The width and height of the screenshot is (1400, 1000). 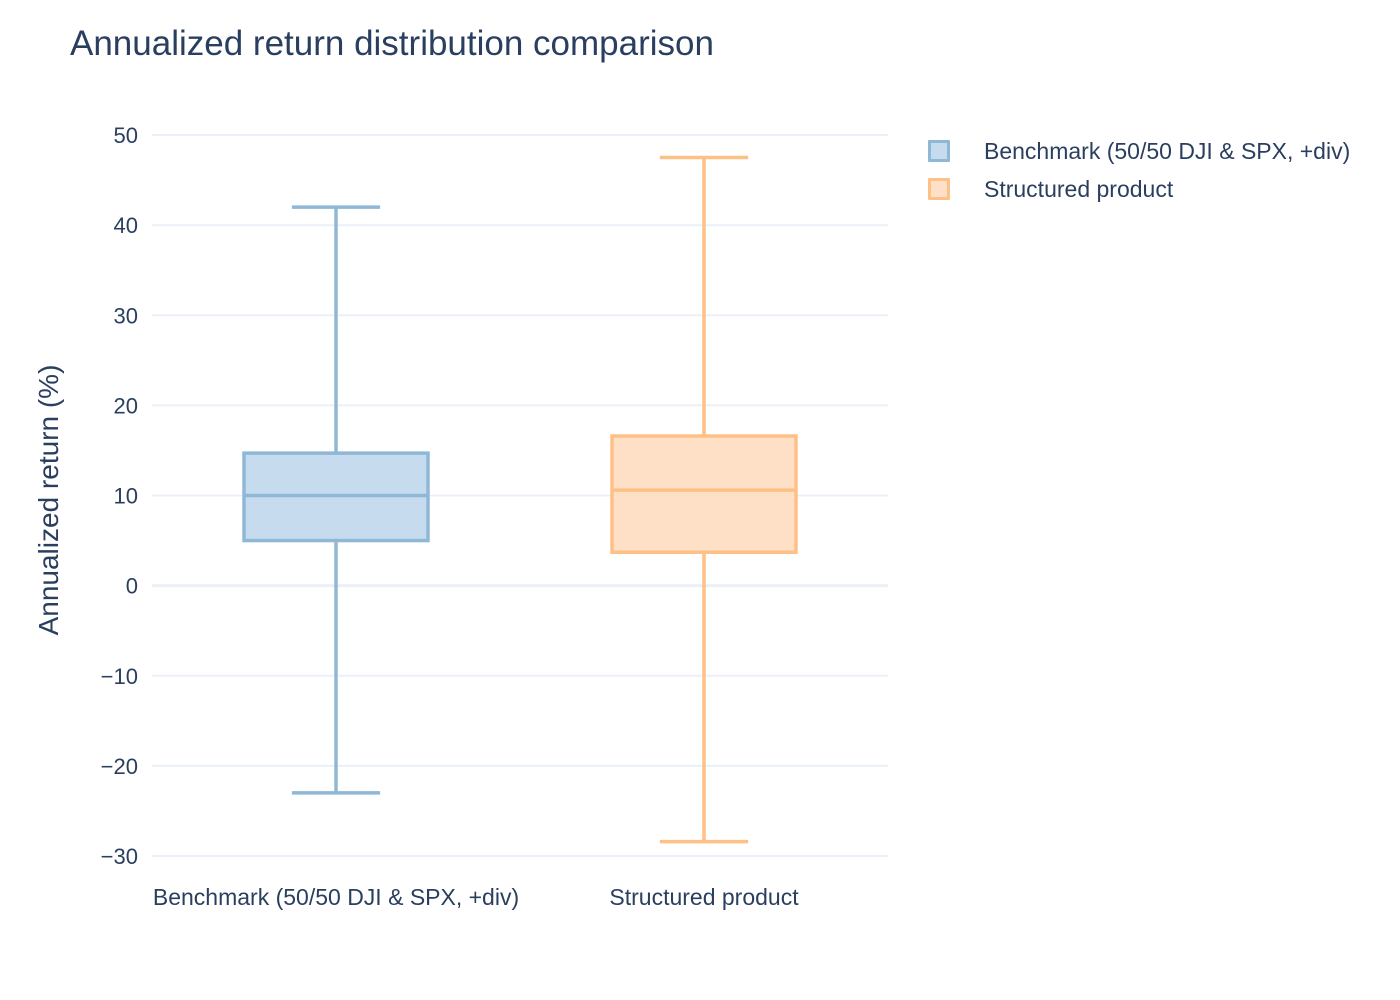 What do you see at coordinates (1167, 150) in the screenshot?
I see `legend-label-benchmark: Benchmark (50/50 DJI & SPX, +div)` at bounding box center [1167, 150].